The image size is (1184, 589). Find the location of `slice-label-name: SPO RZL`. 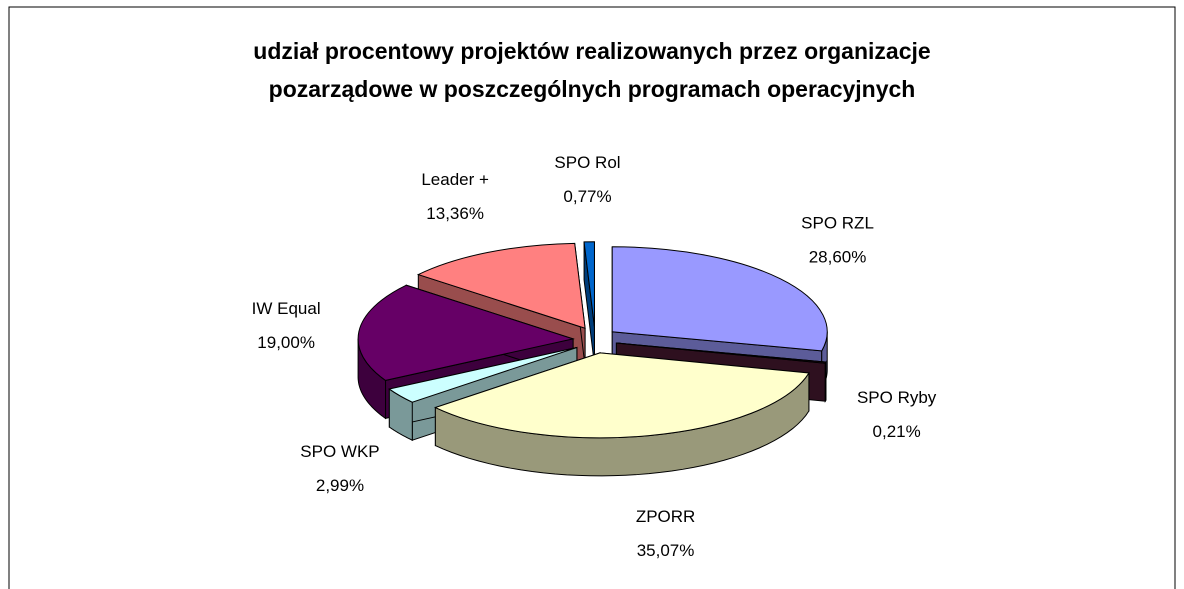

slice-label-name: SPO RZL is located at coordinates (837, 222).